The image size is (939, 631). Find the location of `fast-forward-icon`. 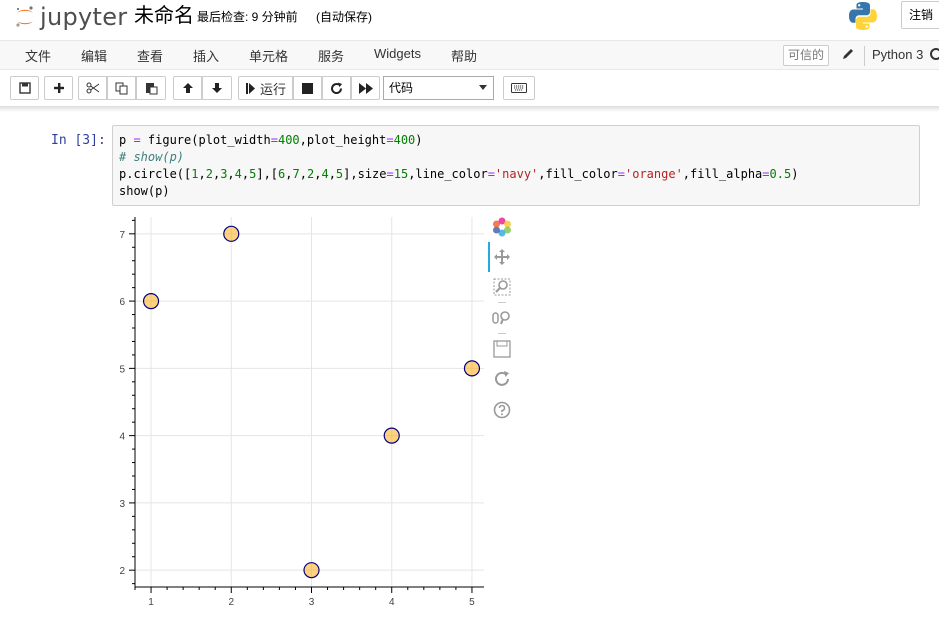

fast-forward-icon is located at coordinates (365, 88).